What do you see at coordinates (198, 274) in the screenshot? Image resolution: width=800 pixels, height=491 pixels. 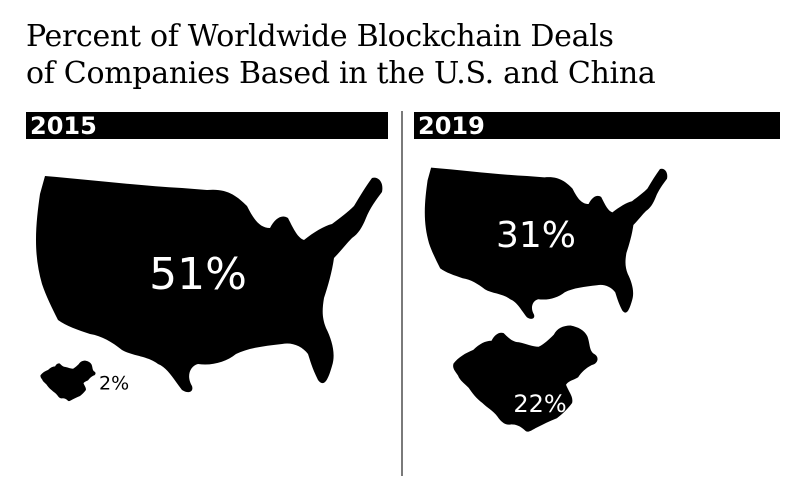 I see `usa-value-label-2015: 51%` at bounding box center [198, 274].